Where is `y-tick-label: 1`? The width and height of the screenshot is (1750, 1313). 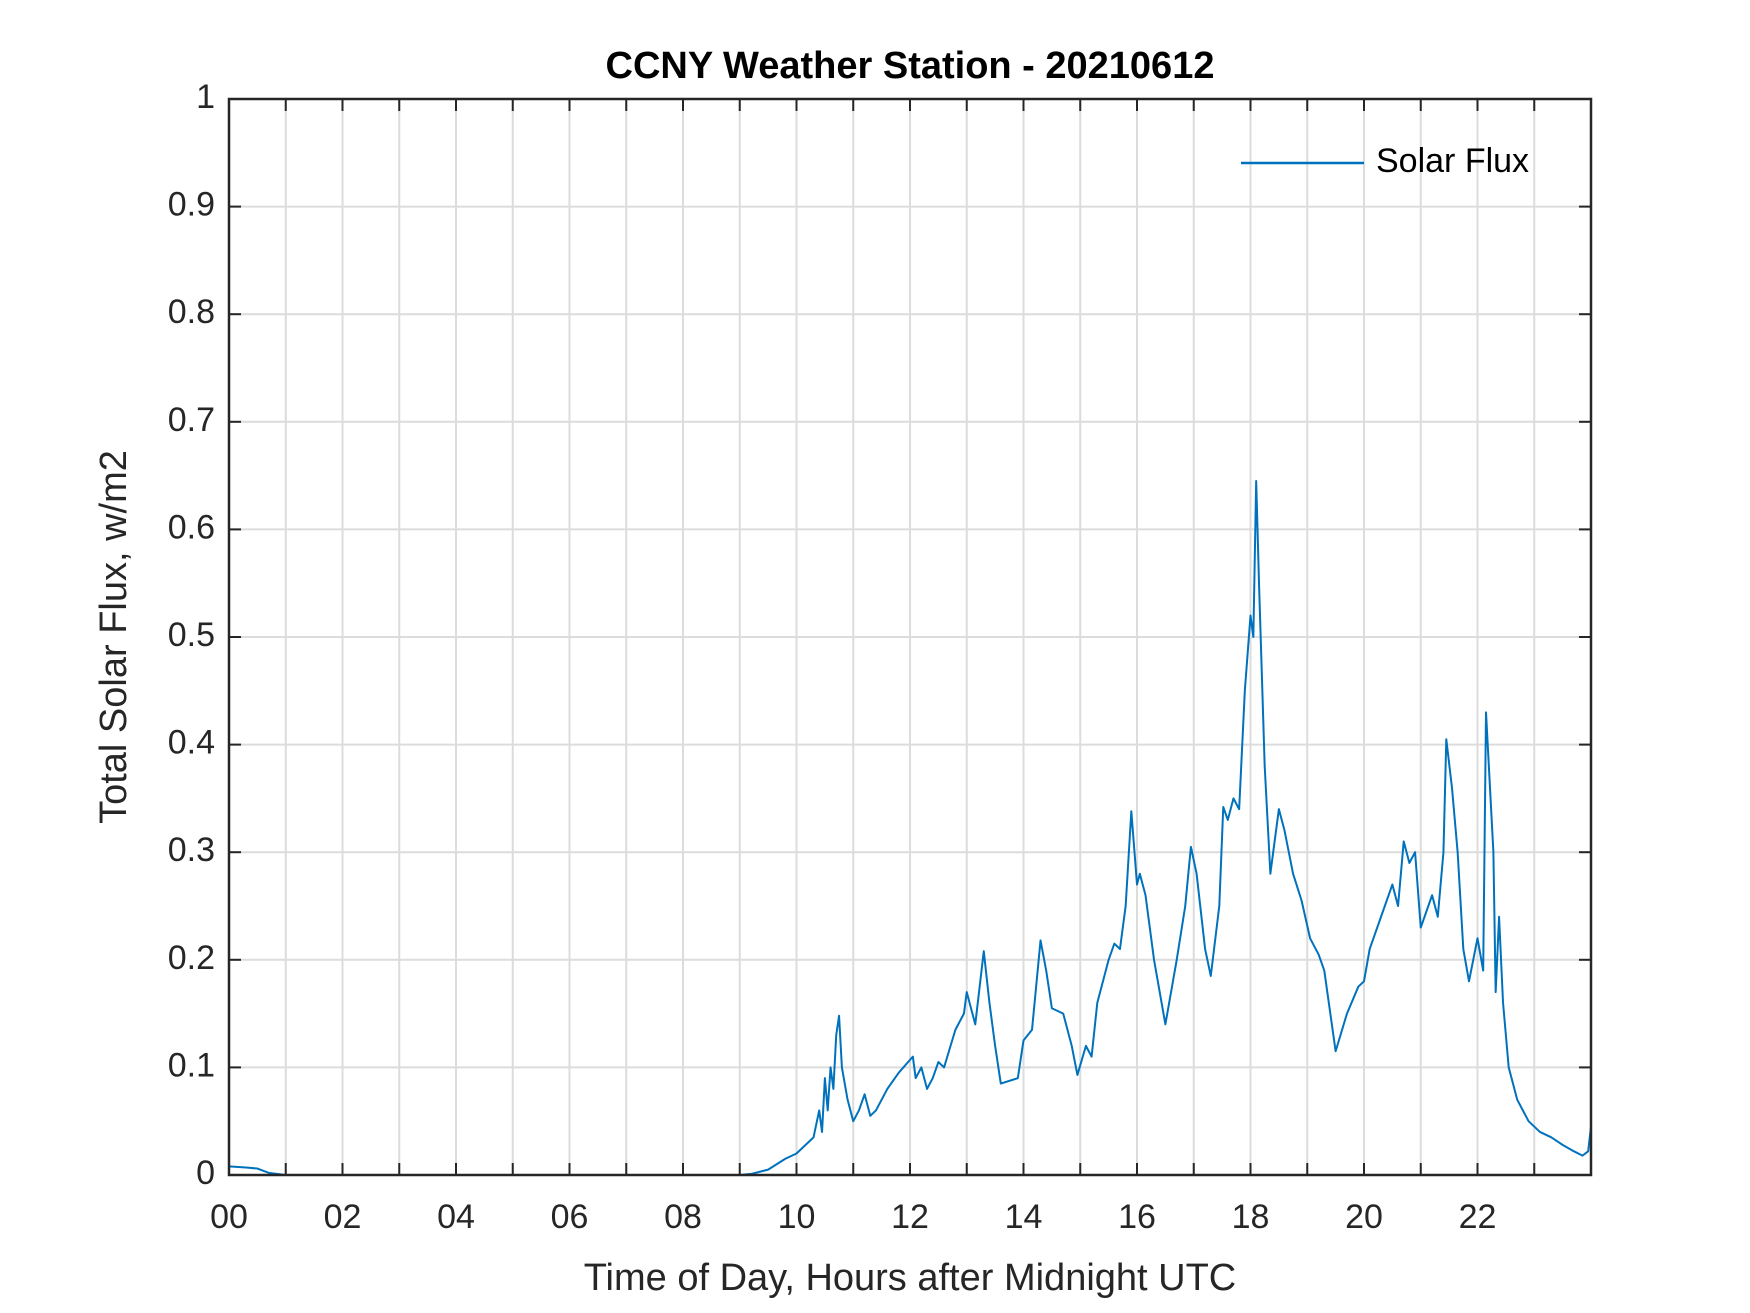
y-tick-label: 1 is located at coordinates (205, 97).